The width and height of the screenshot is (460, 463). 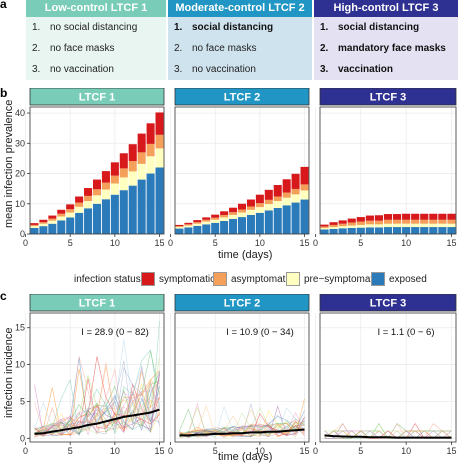 I want to click on column-header-ltcf3: High-control LTCF 3, so click(x=386, y=8).